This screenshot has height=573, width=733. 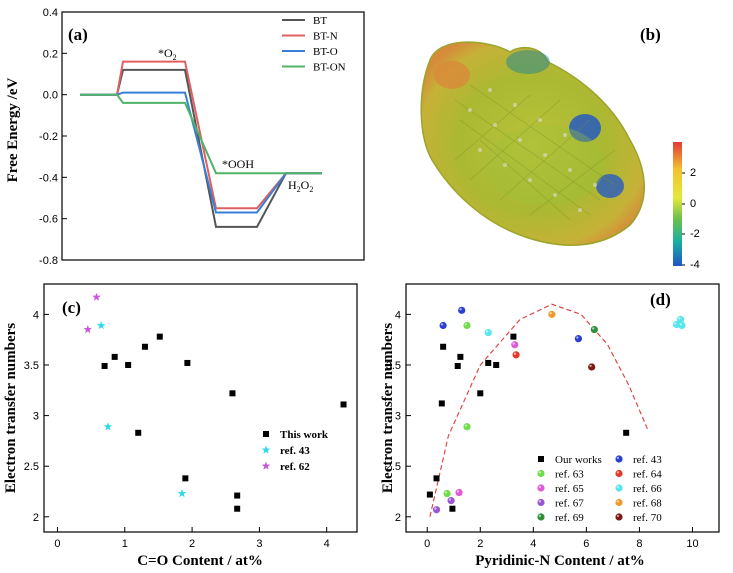 I want to click on annotation-o2: *O2, so click(x=167, y=54).